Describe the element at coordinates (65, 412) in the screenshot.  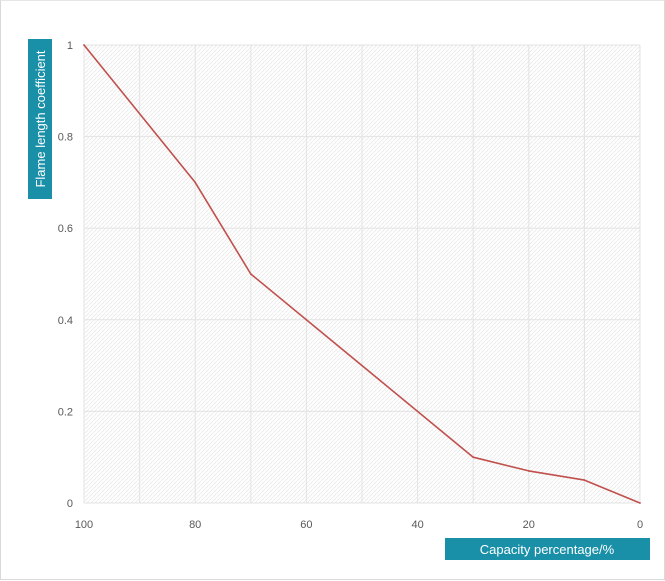
I see `y-tick-label: 0.2` at that location.